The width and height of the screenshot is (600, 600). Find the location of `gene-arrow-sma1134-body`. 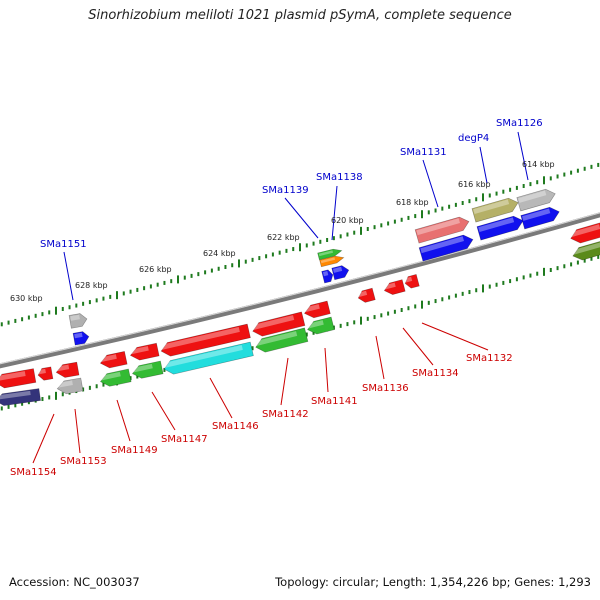

gene-arrow-sma1134-body is located at coordinates (394, 287).